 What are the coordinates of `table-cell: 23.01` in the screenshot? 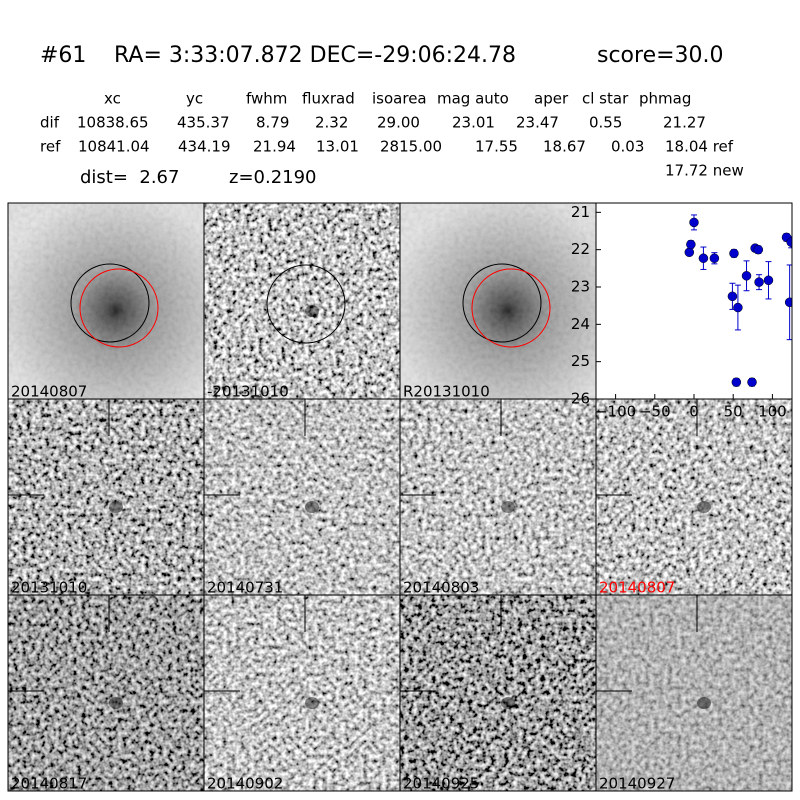 It's located at (473, 123).